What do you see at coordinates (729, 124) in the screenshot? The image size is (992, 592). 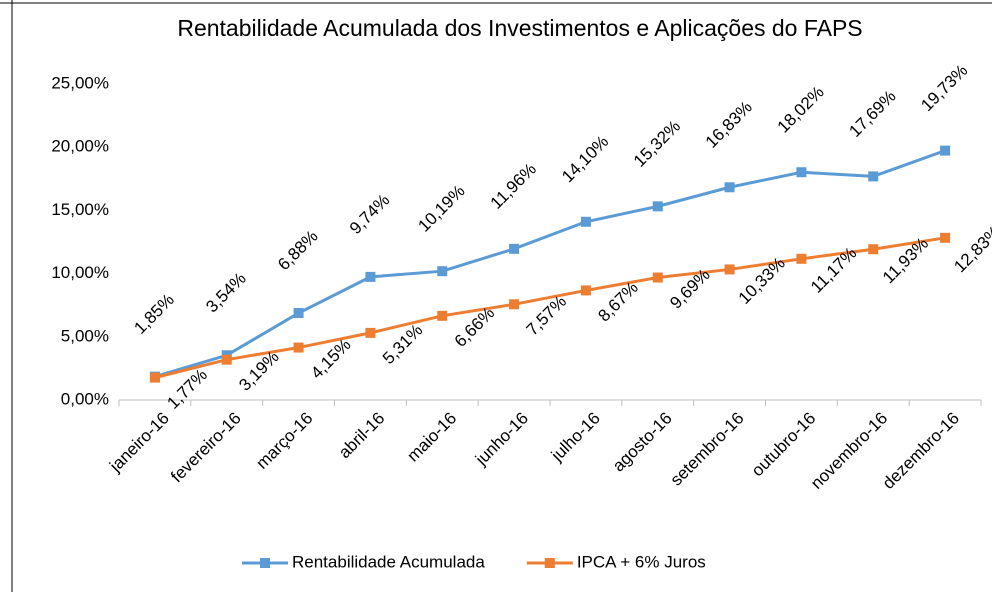 I see `data-label: 16,83%` at bounding box center [729, 124].